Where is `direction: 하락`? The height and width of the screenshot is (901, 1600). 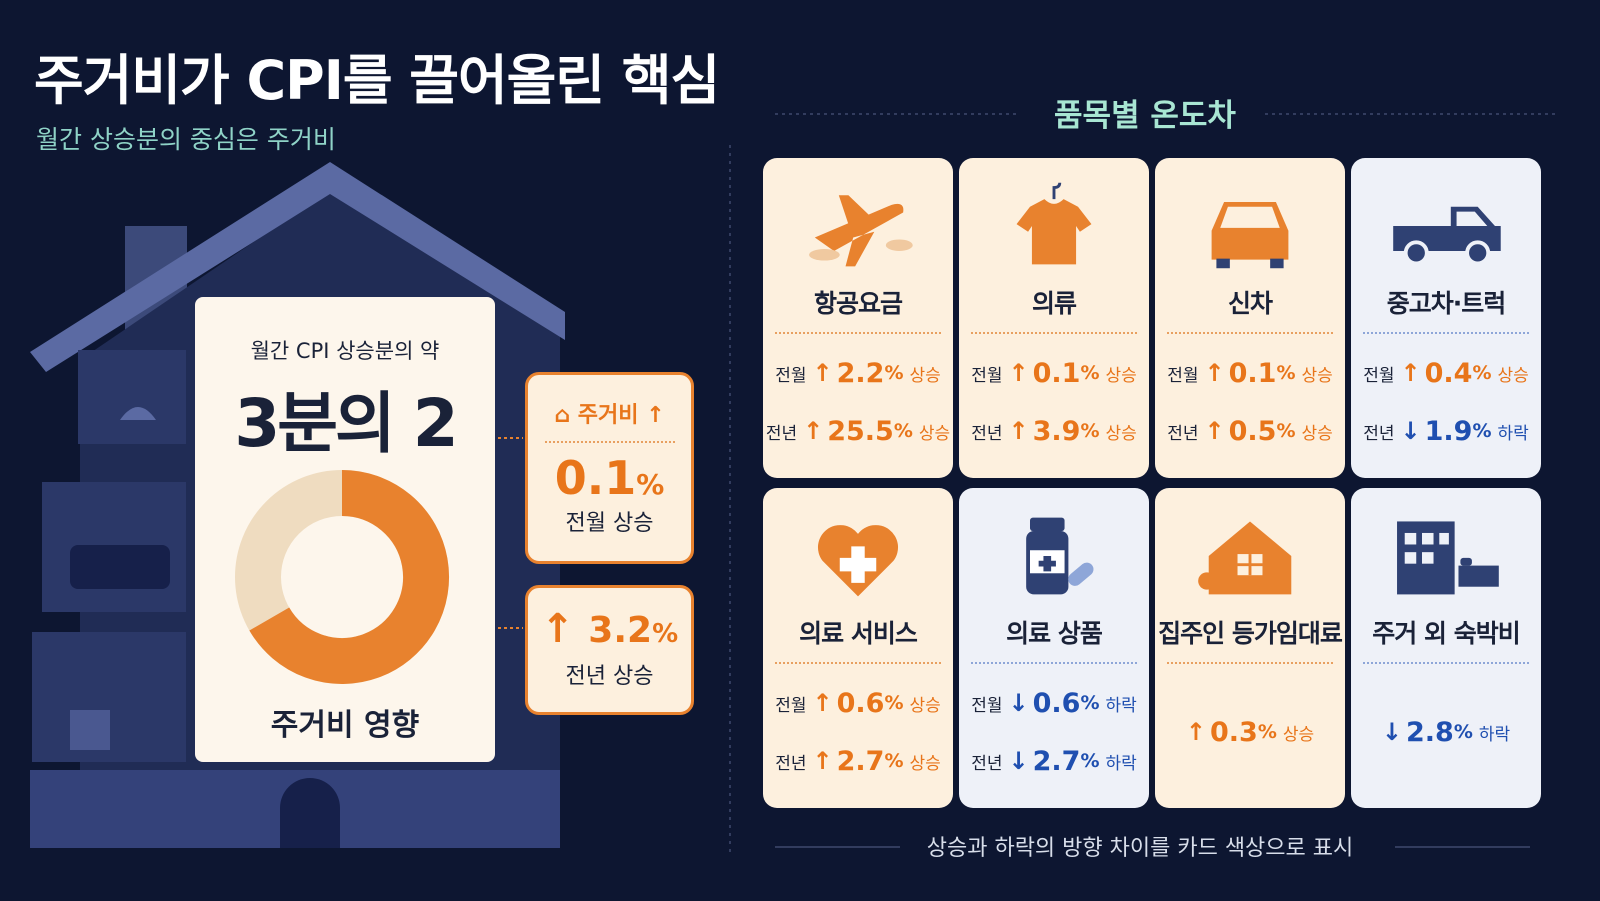
direction: 하락 is located at coordinates (1121, 705).